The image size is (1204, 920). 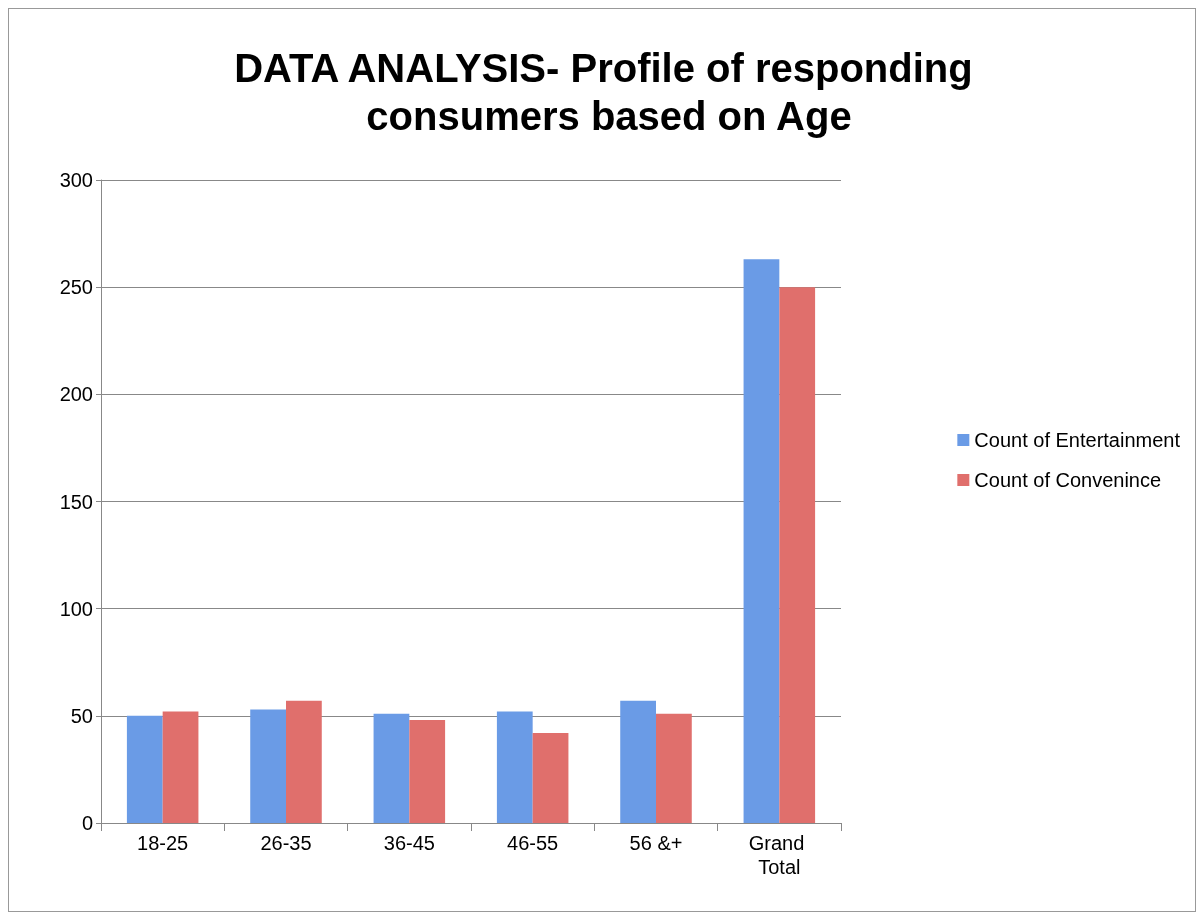 What do you see at coordinates (779, 855) in the screenshot?
I see `x-tick-label: Grand Total` at bounding box center [779, 855].